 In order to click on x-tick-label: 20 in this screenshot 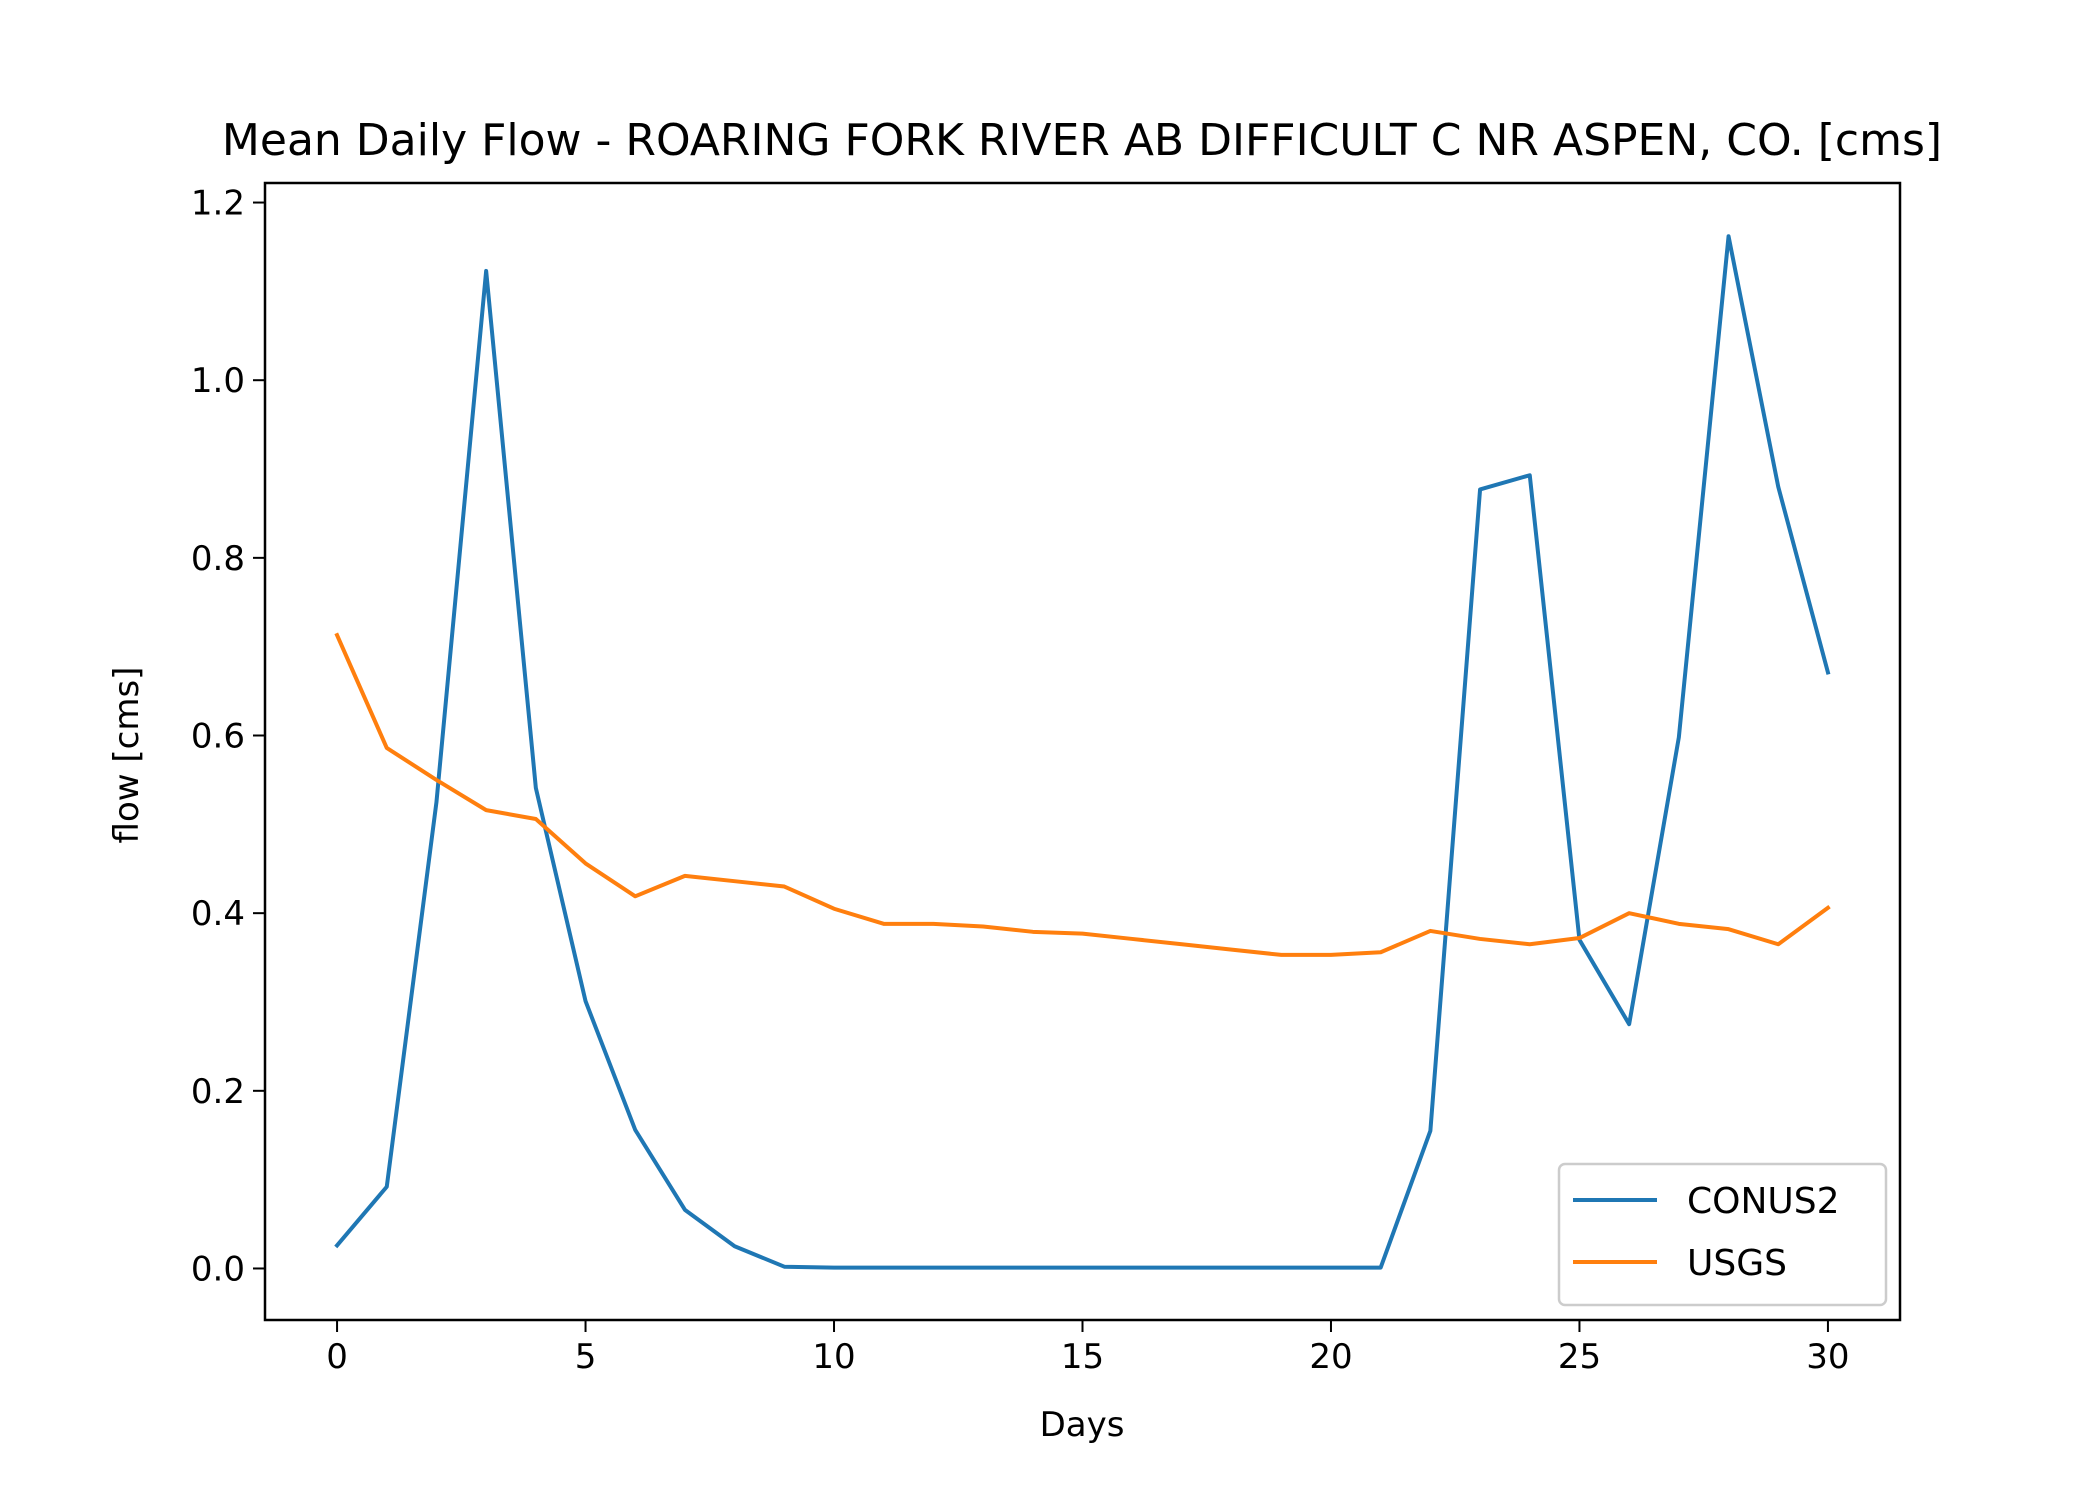, I will do `click(1330, 1357)`.